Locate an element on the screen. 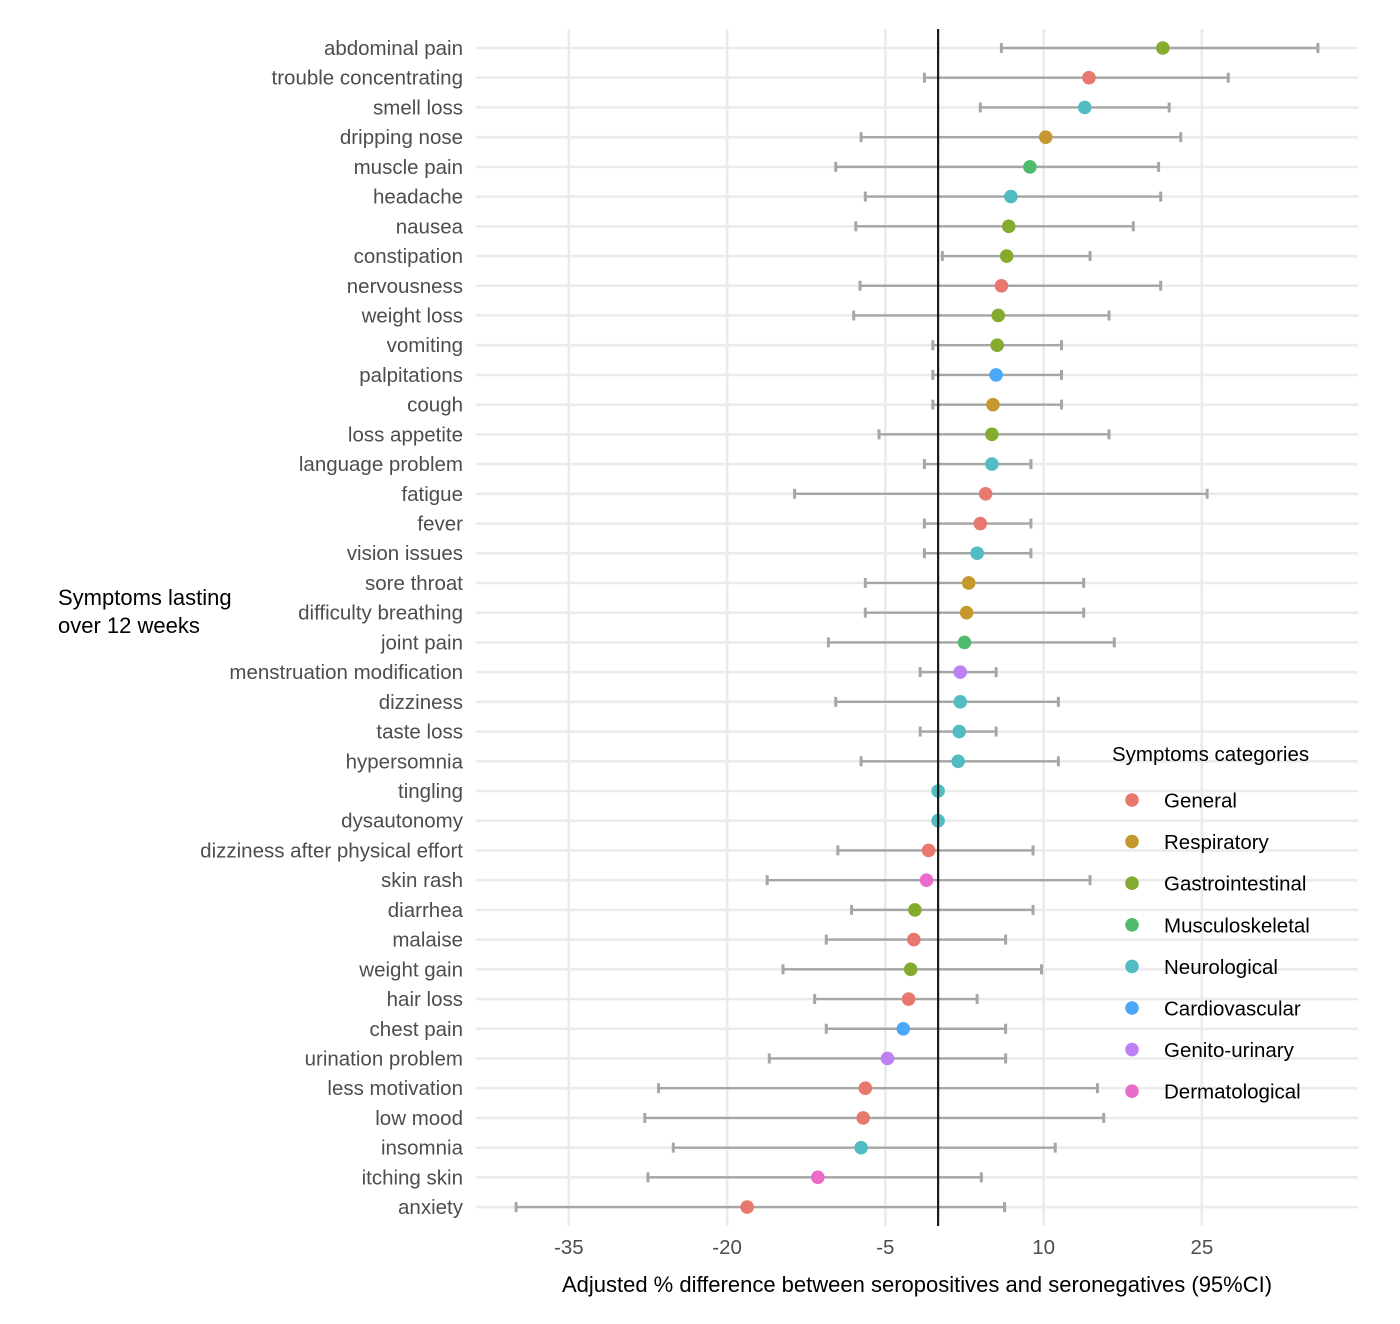 Image resolution: width=1400 pixels, height=1324 pixels. legend-label: General is located at coordinates (1200, 801).